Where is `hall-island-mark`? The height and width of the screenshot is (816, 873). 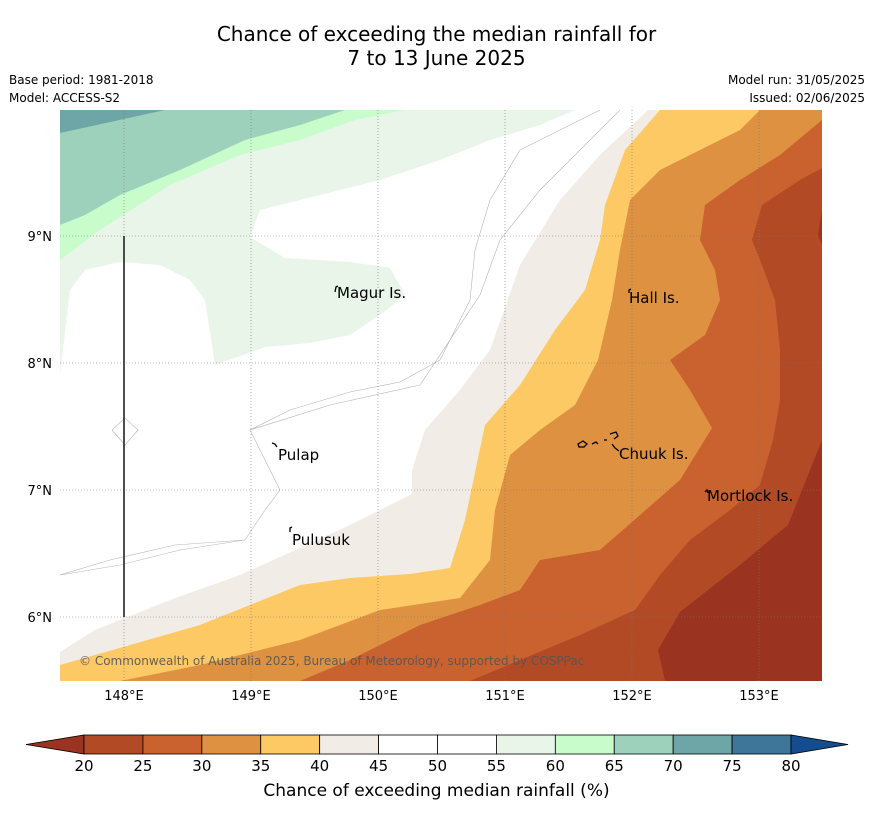 hall-island-mark is located at coordinates (630, 290).